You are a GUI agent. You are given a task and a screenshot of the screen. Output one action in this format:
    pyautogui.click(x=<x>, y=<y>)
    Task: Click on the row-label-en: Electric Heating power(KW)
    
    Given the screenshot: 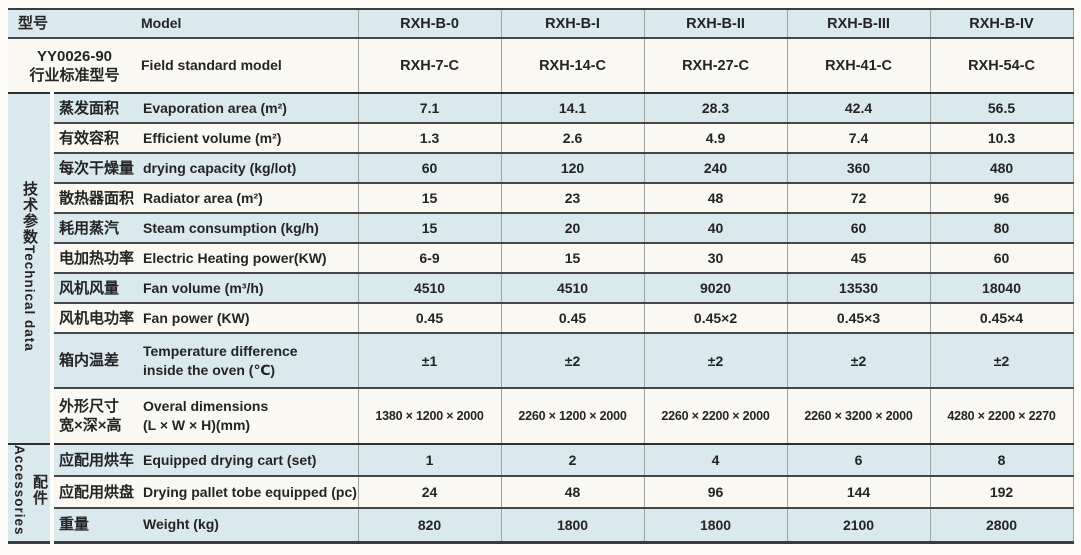 What is the action you would take?
    pyautogui.click(x=235, y=257)
    